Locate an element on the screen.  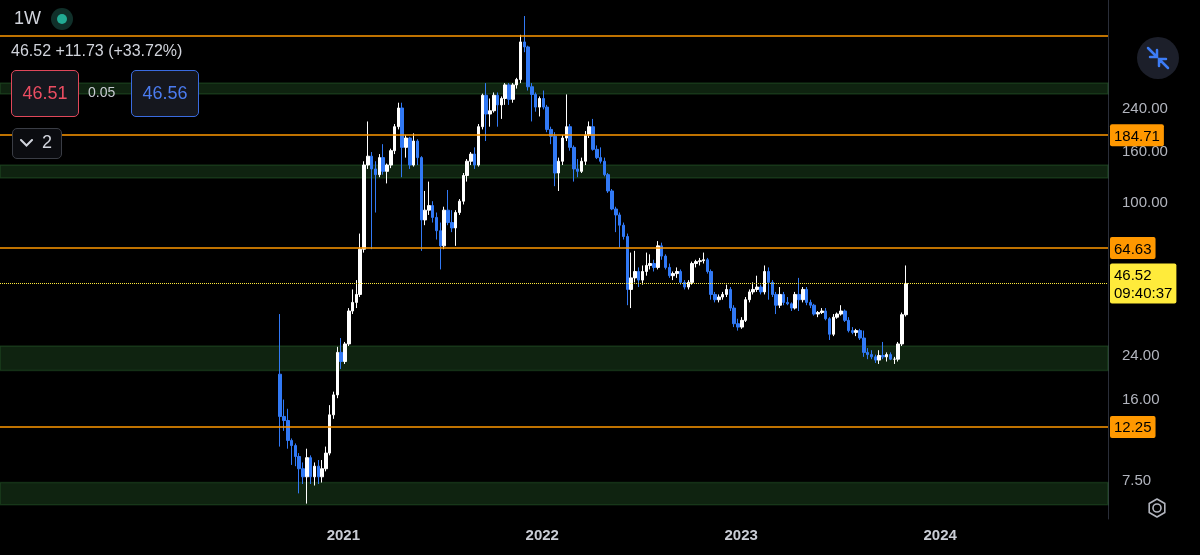
annotation: 2 is located at coordinates (47, 142).